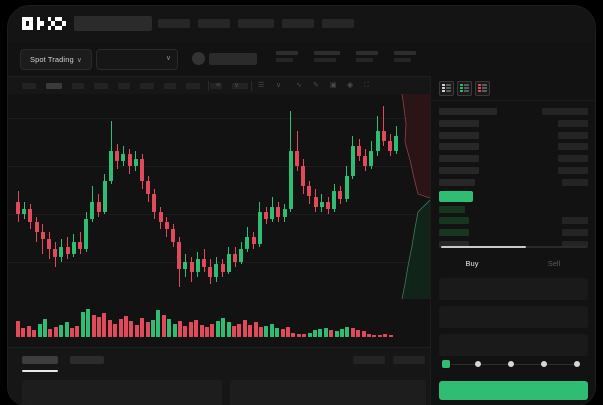 The image size is (603, 405). I want to click on wave-line-icon: ∿, so click(299, 85).